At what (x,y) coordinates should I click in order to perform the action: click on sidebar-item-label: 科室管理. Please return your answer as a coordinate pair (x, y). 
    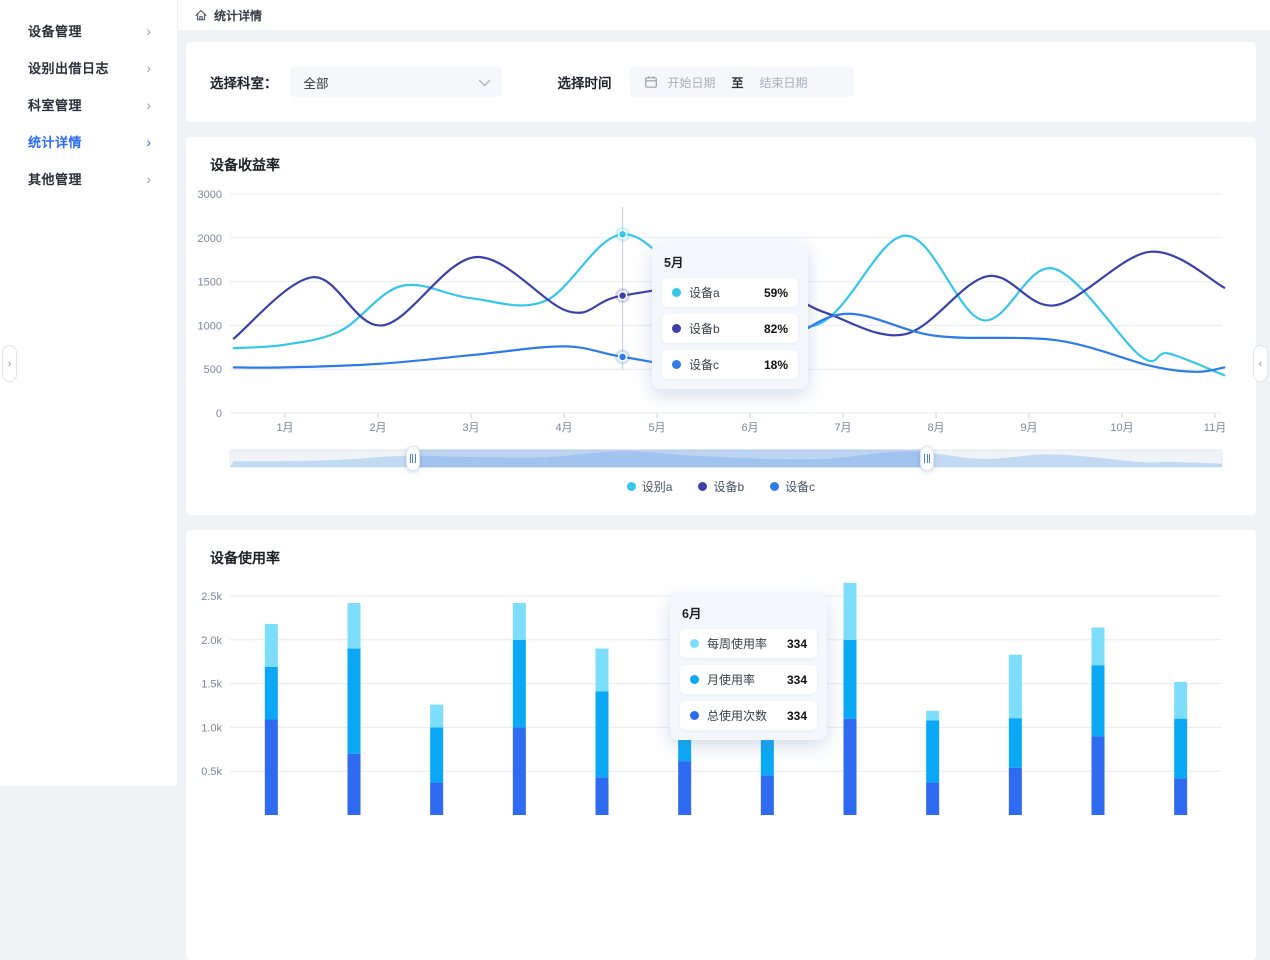
    Looking at the image, I should click on (87, 104).